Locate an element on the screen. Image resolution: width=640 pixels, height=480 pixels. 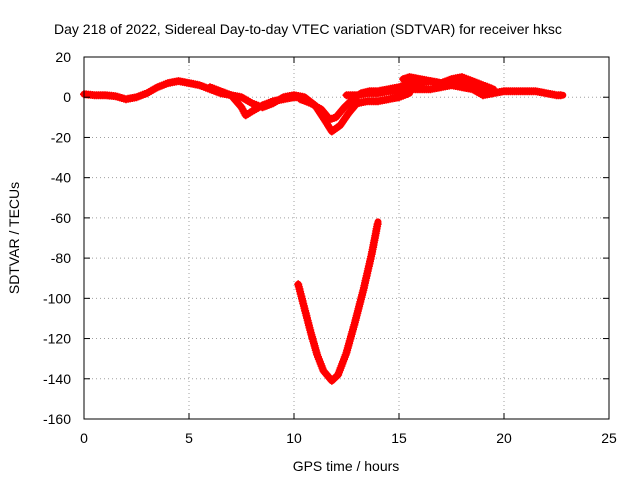
y-tick-label: -100 is located at coordinates (57, 298).